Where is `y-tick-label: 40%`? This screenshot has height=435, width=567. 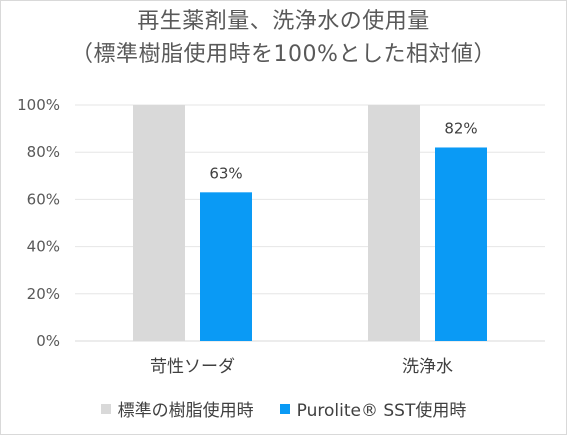 y-tick-label: 40% is located at coordinates (43, 247).